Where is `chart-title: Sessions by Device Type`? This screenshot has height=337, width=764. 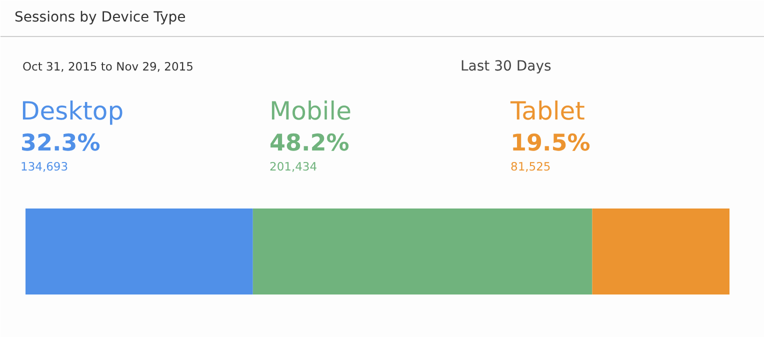 chart-title: Sessions by Device Type is located at coordinates (100, 18).